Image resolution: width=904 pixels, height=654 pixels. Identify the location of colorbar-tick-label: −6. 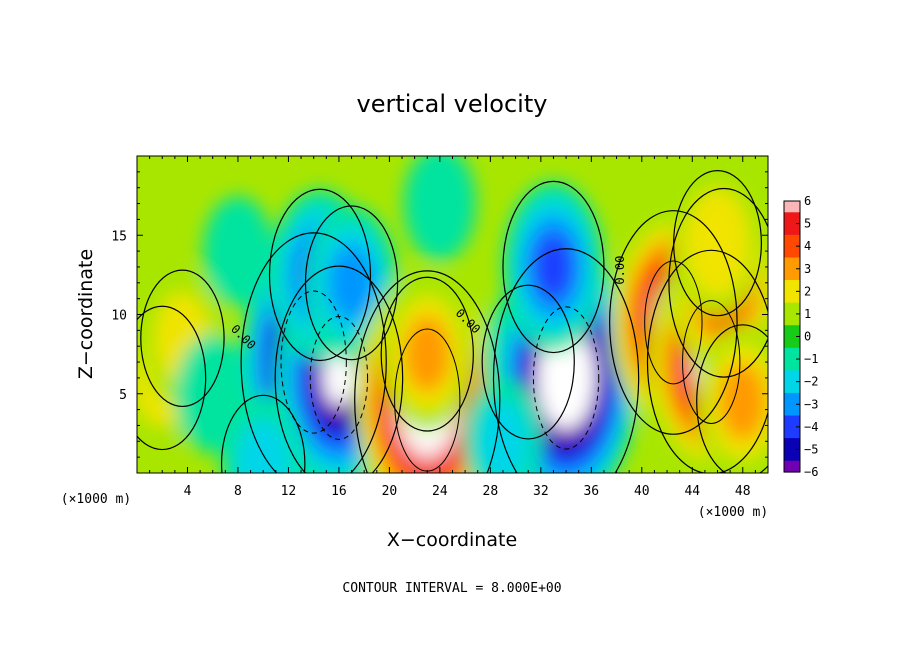
(811, 472).